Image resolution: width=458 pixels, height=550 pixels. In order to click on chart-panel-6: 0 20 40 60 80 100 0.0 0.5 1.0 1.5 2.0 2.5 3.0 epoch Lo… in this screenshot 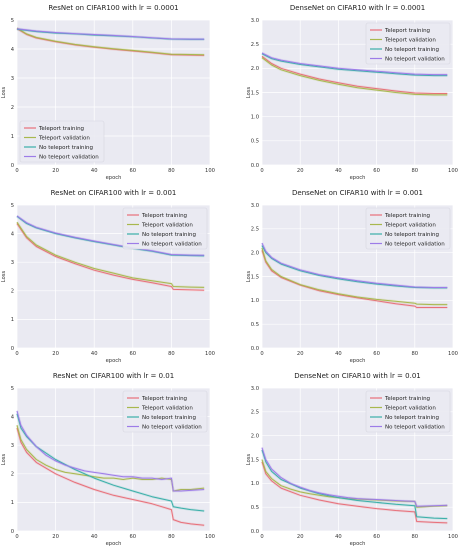, I will do `click(352, 459)`.